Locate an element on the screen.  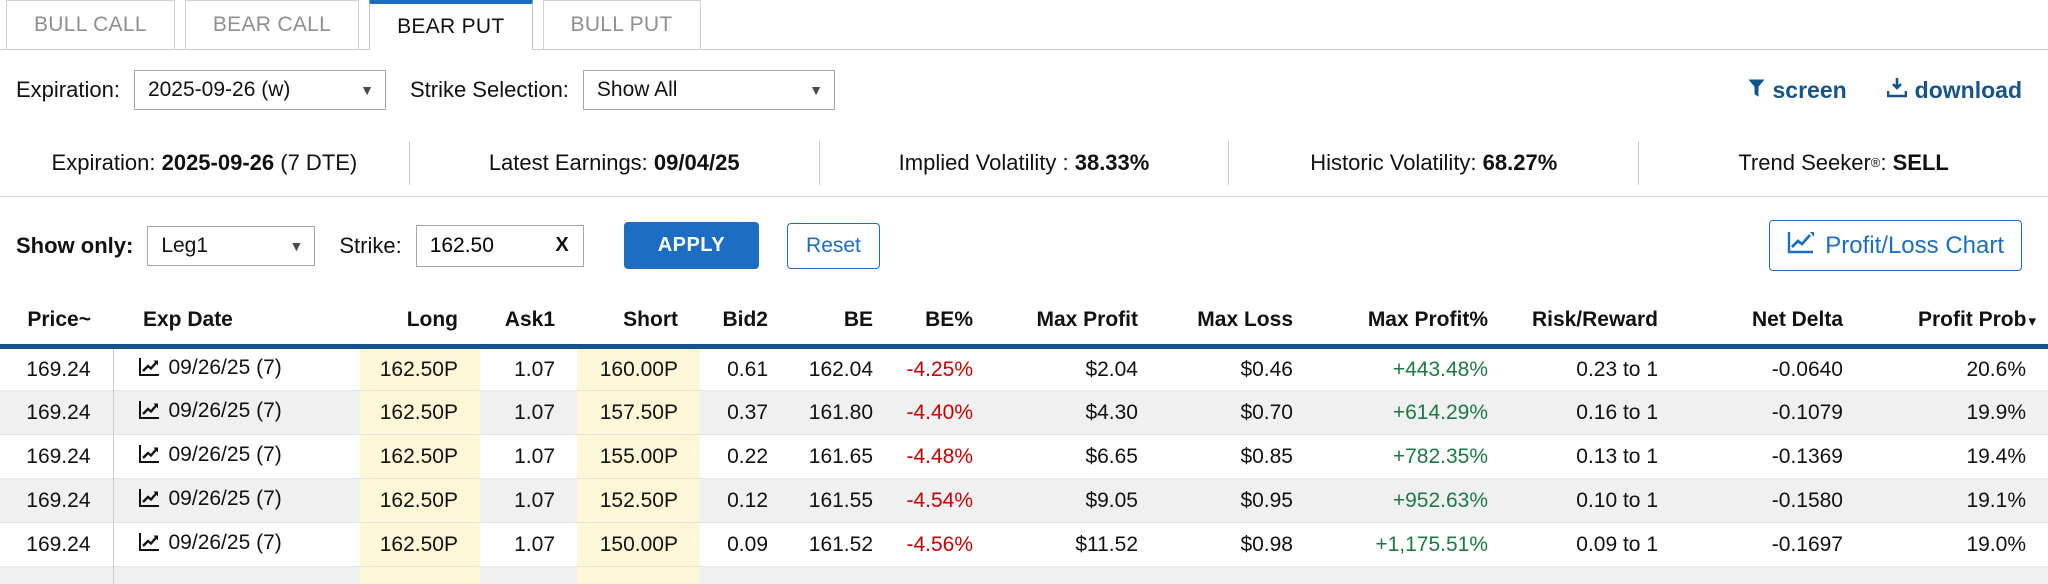
cell-profit-prob: 19.1% is located at coordinates (1996, 500).